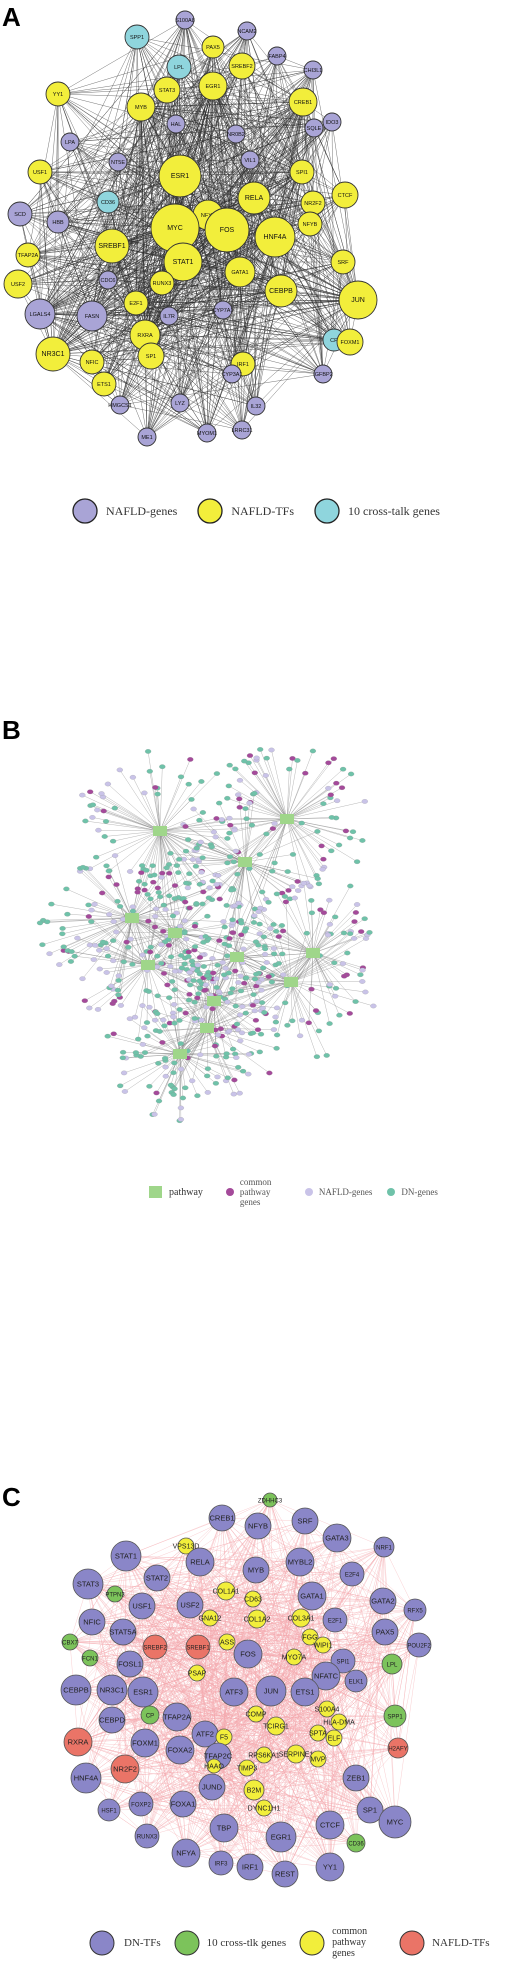 The image size is (519, 1963). I want to click on node-a-ncam2: NCAM2, so click(247, 31).